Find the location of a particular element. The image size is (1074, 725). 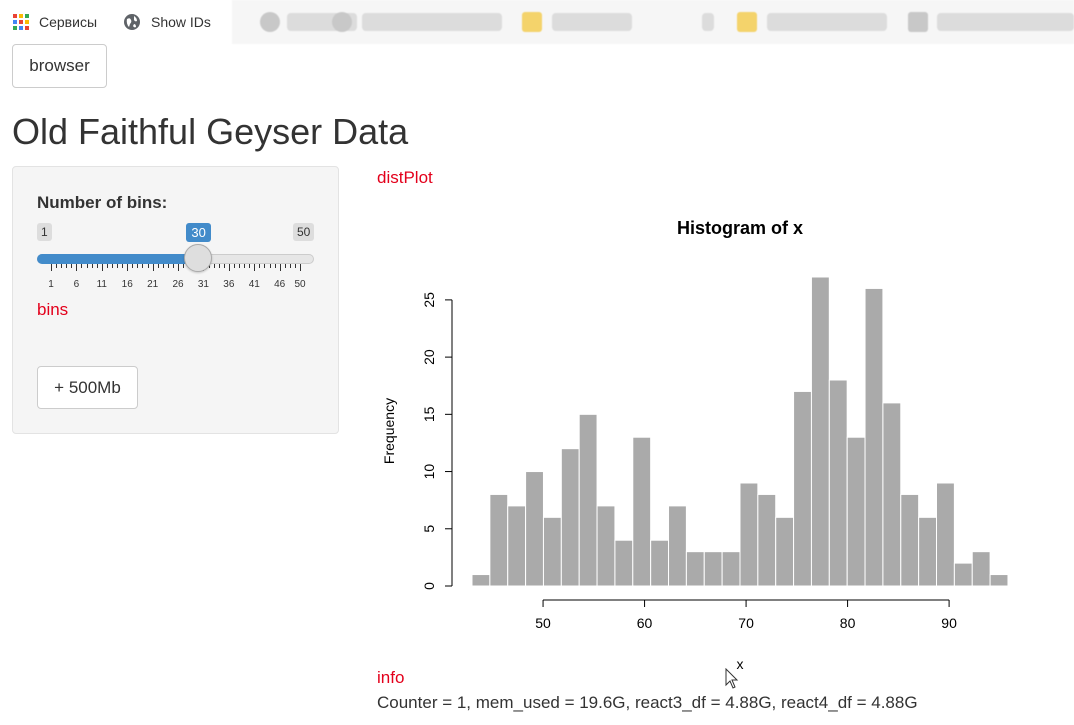

globe-icon is located at coordinates (132, 22).